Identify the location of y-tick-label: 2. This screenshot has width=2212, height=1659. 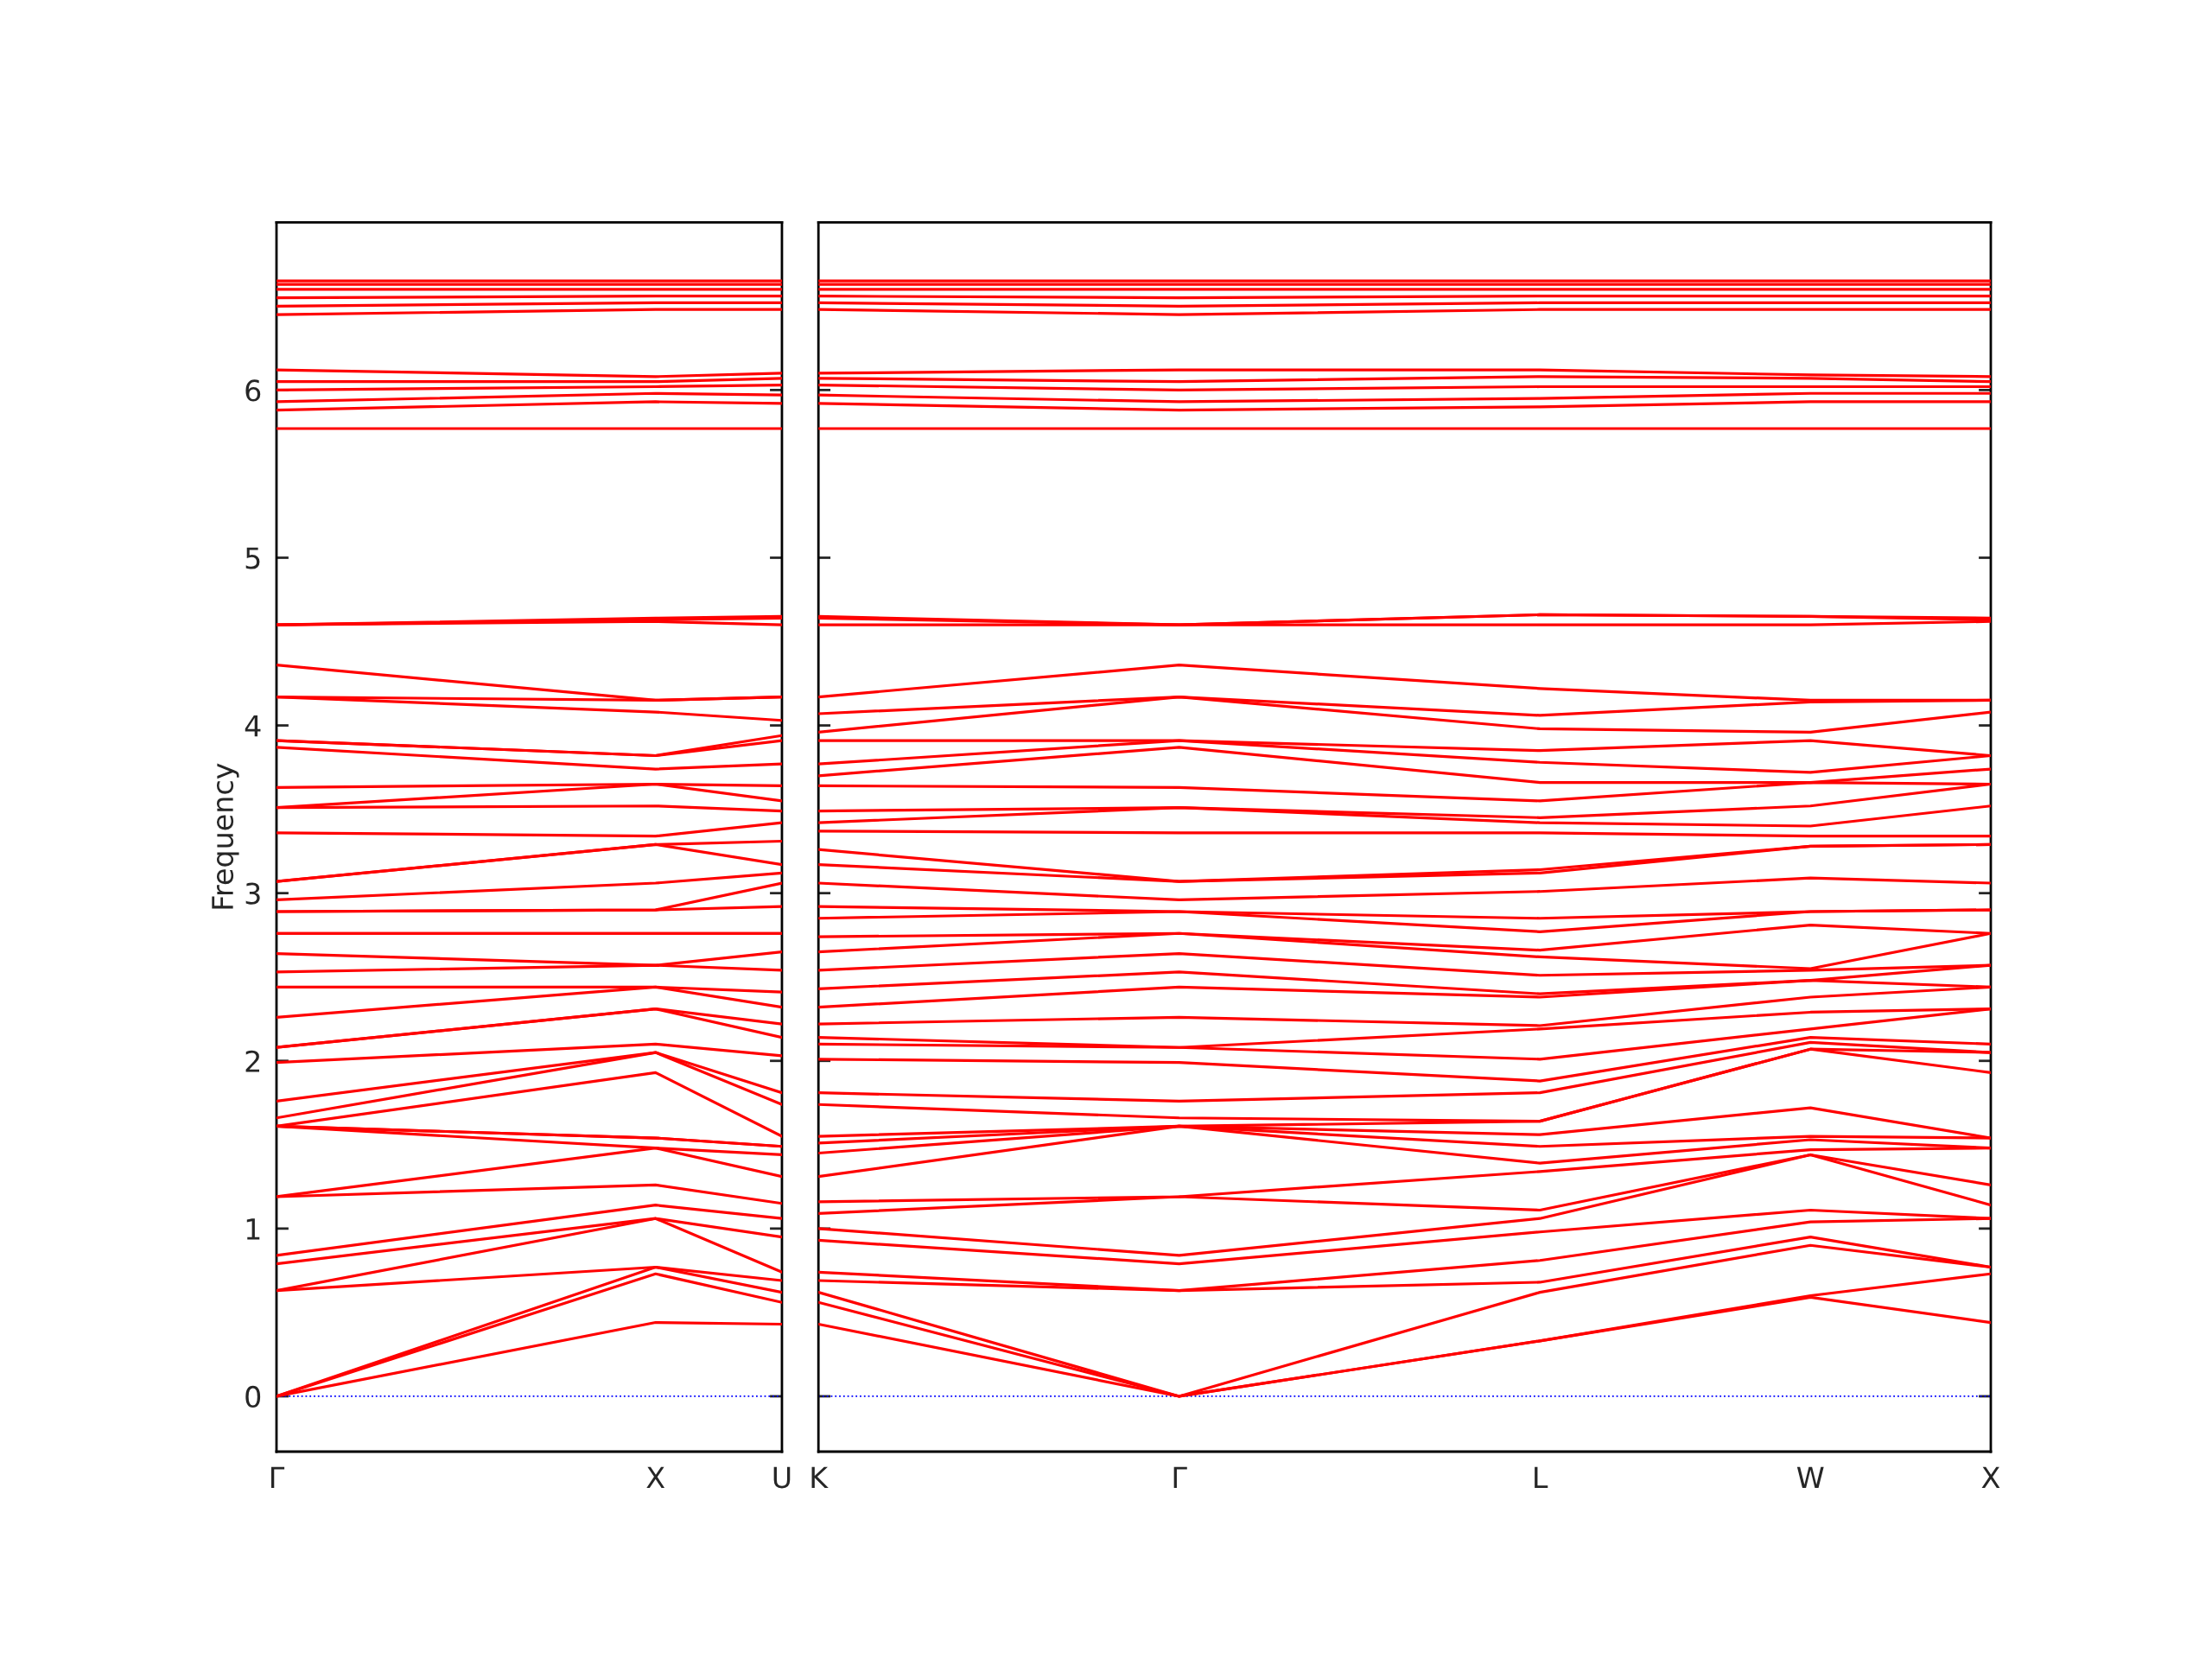
(252, 1061).